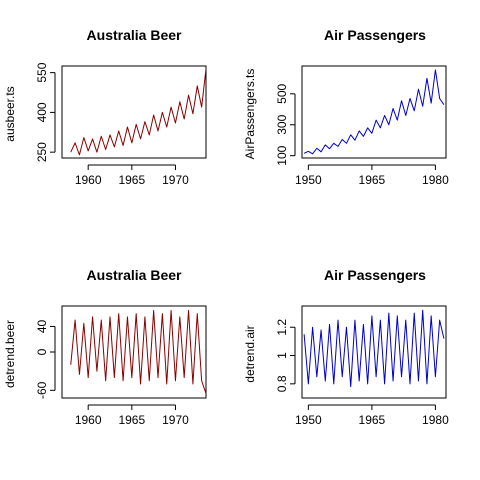 The height and width of the screenshot is (480, 480). What do you see at coordinates (282, 383) in the screenshot?
I see `y-tick-label: 0.8` at bounding box center [282, 383].